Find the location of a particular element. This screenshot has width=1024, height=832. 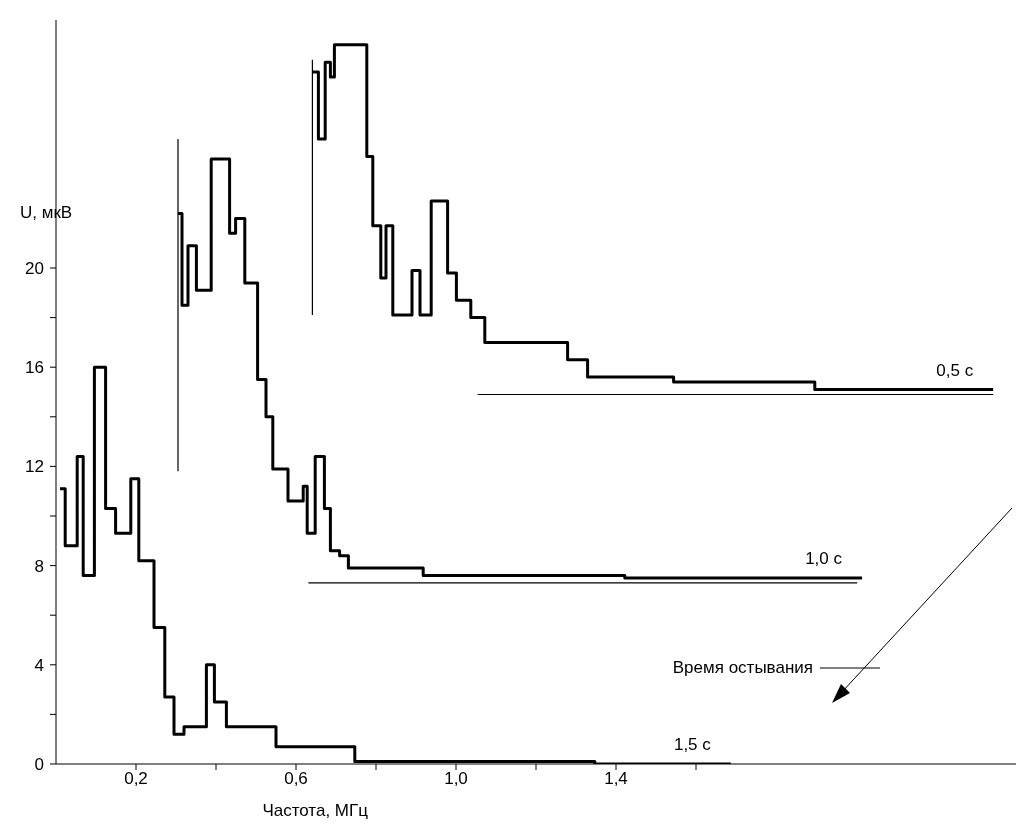

annotation: Время остывания is located at coordinates (742, 667).